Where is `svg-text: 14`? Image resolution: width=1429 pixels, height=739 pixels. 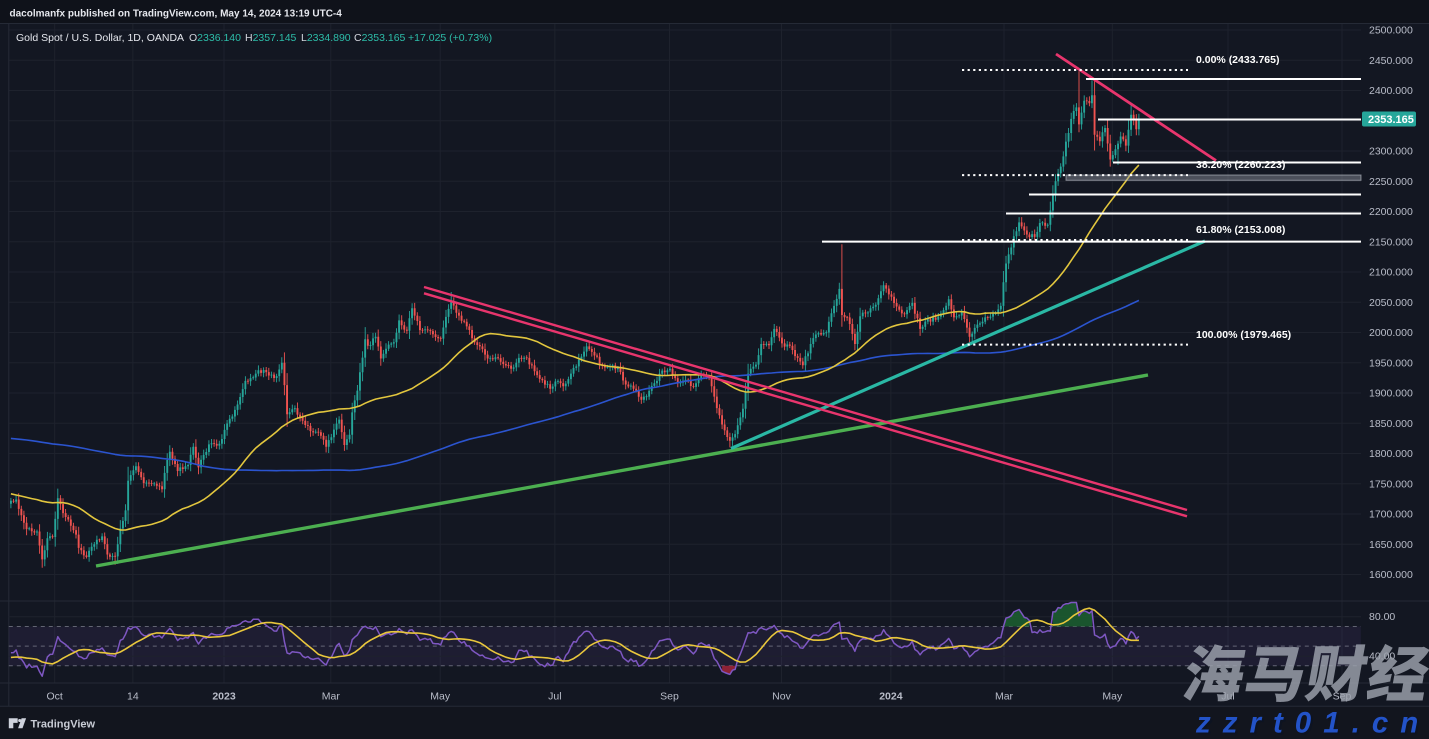
svg-text: 14 is located at coordinates (133, 697).